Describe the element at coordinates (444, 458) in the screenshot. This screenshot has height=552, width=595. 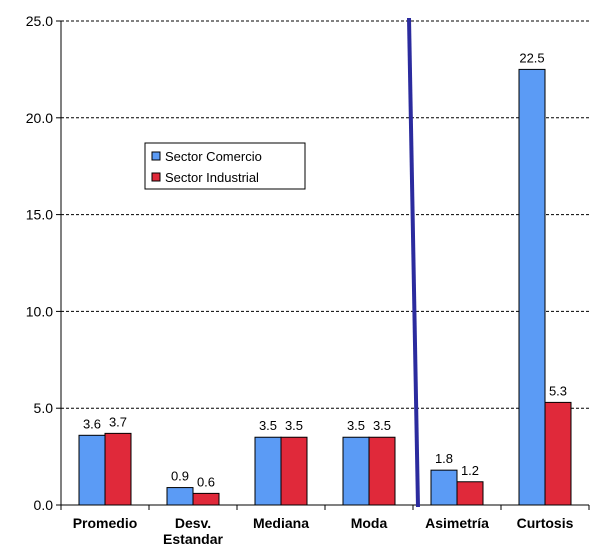
I see `data-label: 1.8` at that location.